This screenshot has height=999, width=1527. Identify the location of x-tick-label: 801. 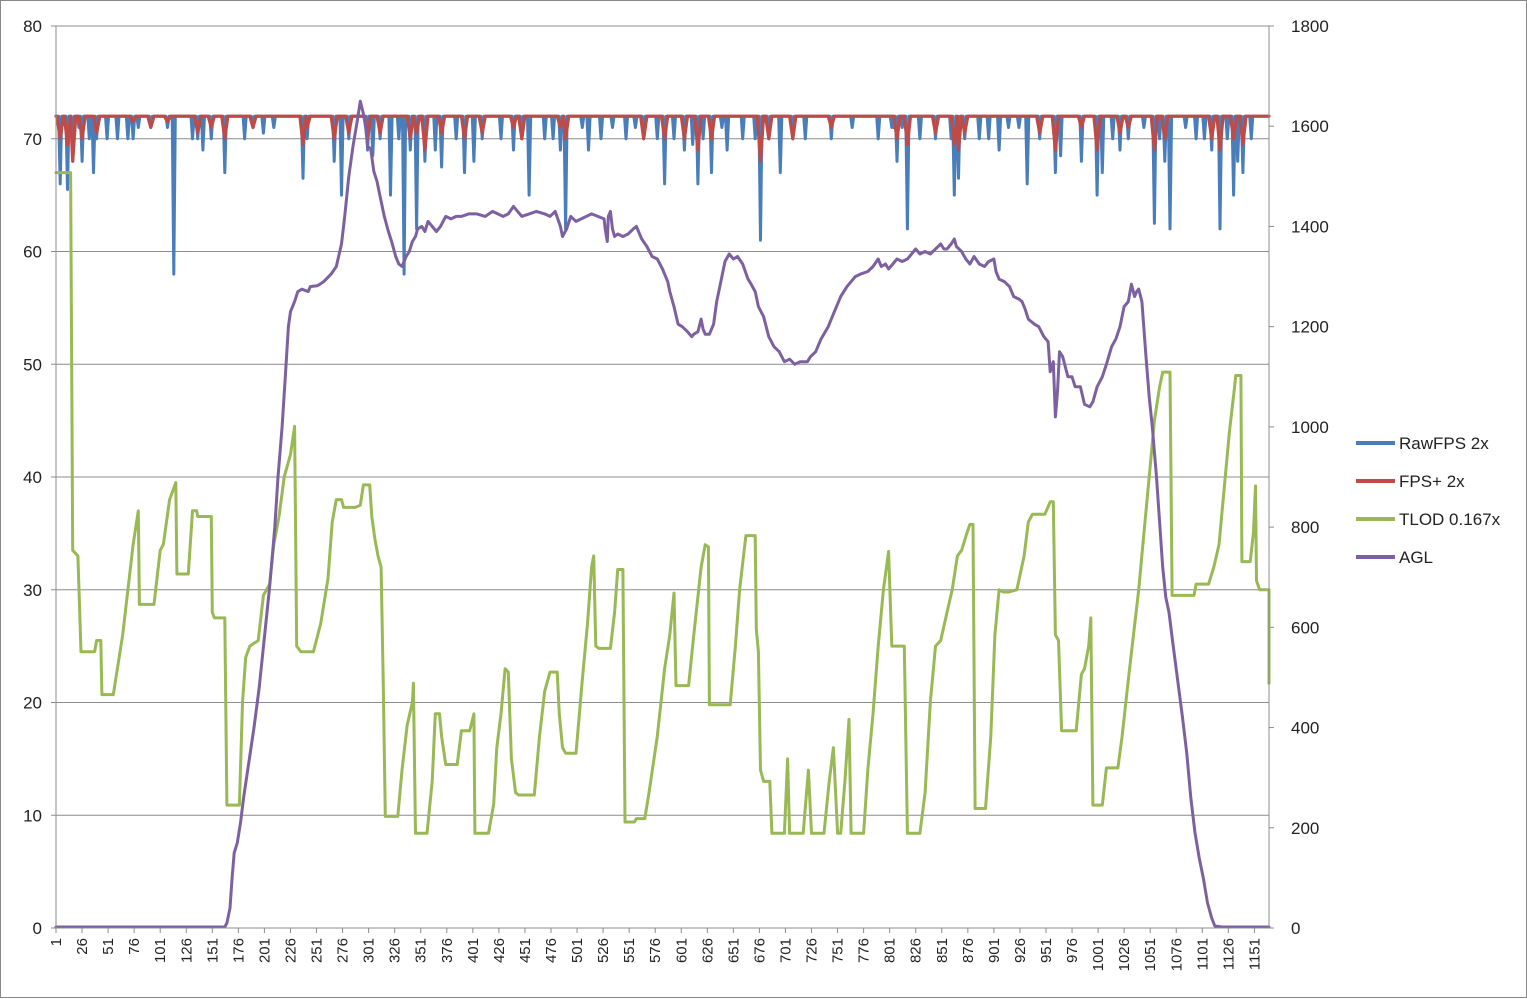
(890, 950).